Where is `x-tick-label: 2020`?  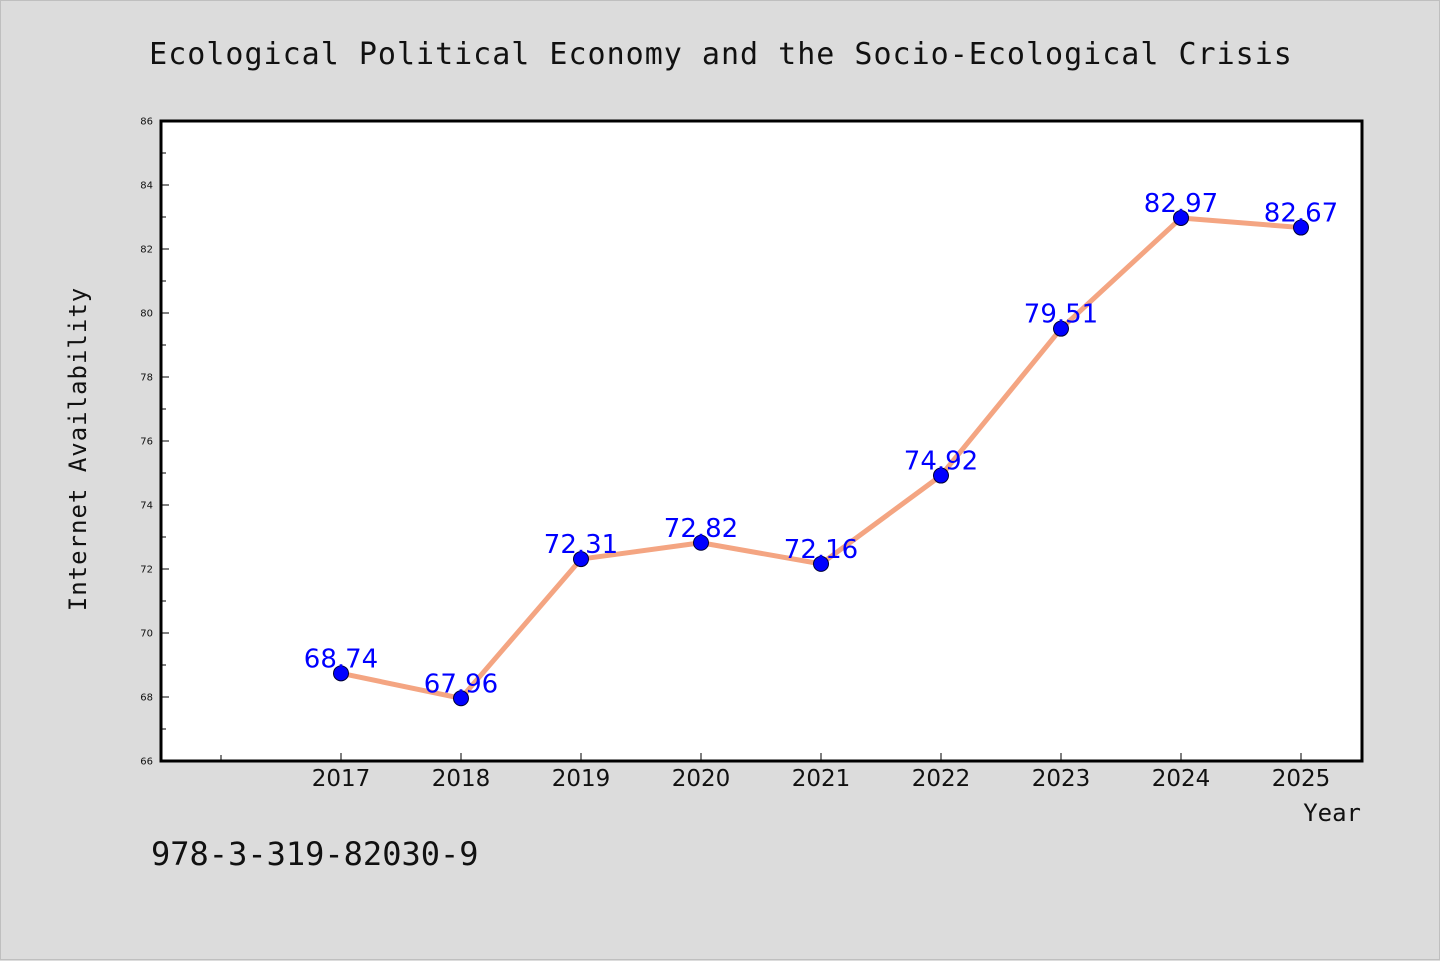 x-tick-label: 2020 is located at coordinates (701, 779).